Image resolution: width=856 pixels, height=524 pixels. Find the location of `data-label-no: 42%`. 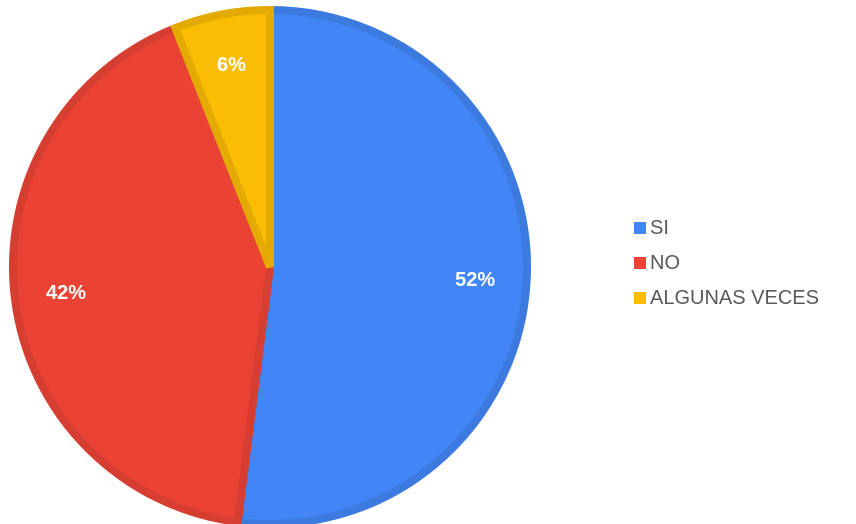

data-label-no: 42% is located at coordinates (66, 293).